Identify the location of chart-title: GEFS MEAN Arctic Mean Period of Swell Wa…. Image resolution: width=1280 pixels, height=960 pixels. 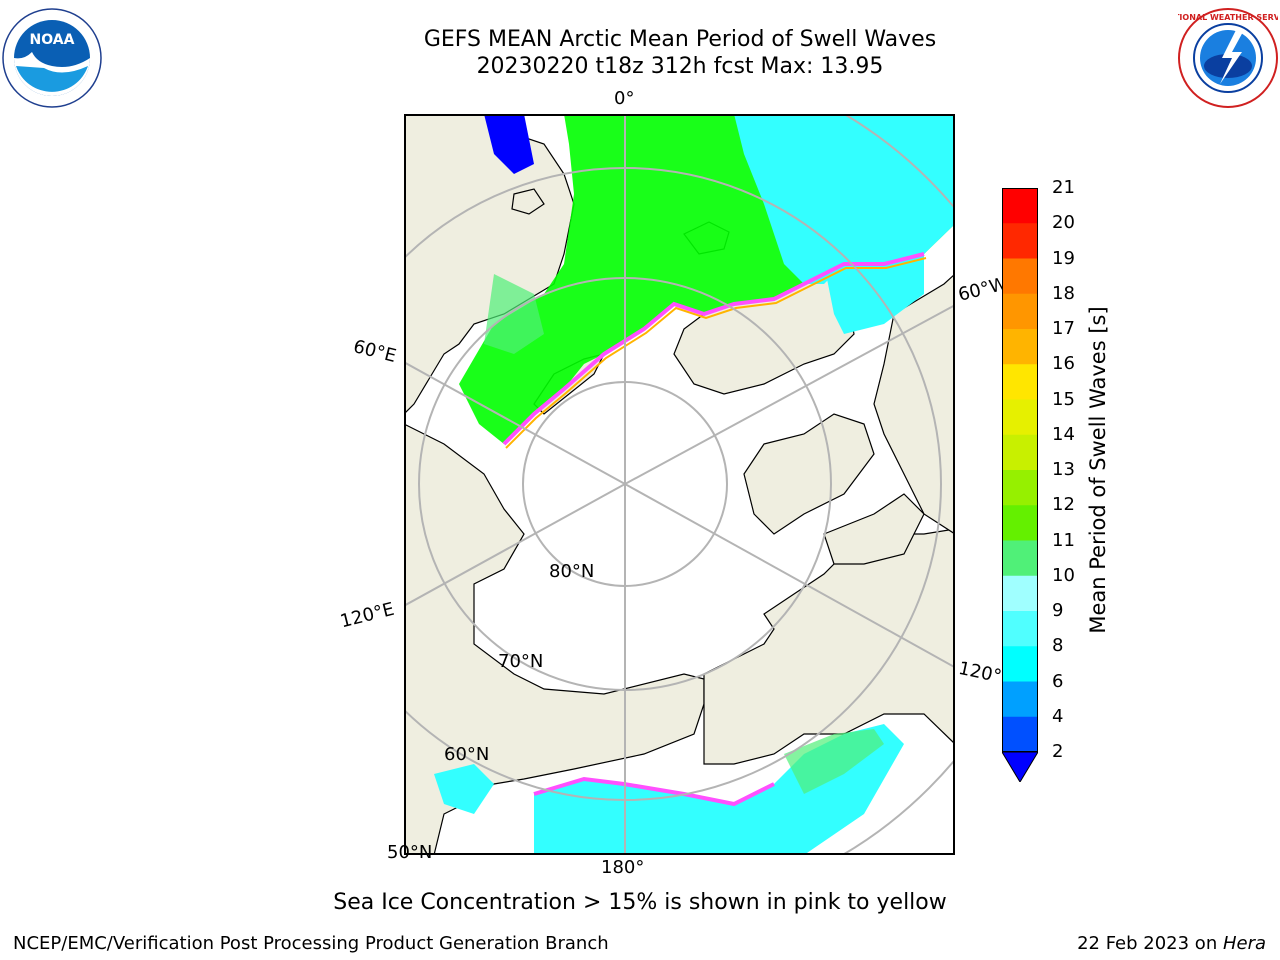
(680, 39).